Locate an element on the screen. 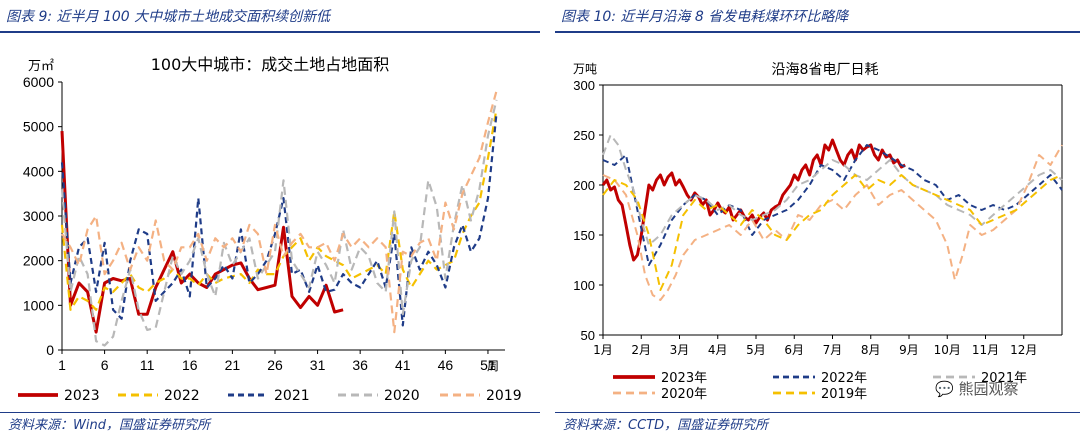 The width and height of the screenshot is (1080, 440). legend-label: 2022 is located at coordinates (182, 396).